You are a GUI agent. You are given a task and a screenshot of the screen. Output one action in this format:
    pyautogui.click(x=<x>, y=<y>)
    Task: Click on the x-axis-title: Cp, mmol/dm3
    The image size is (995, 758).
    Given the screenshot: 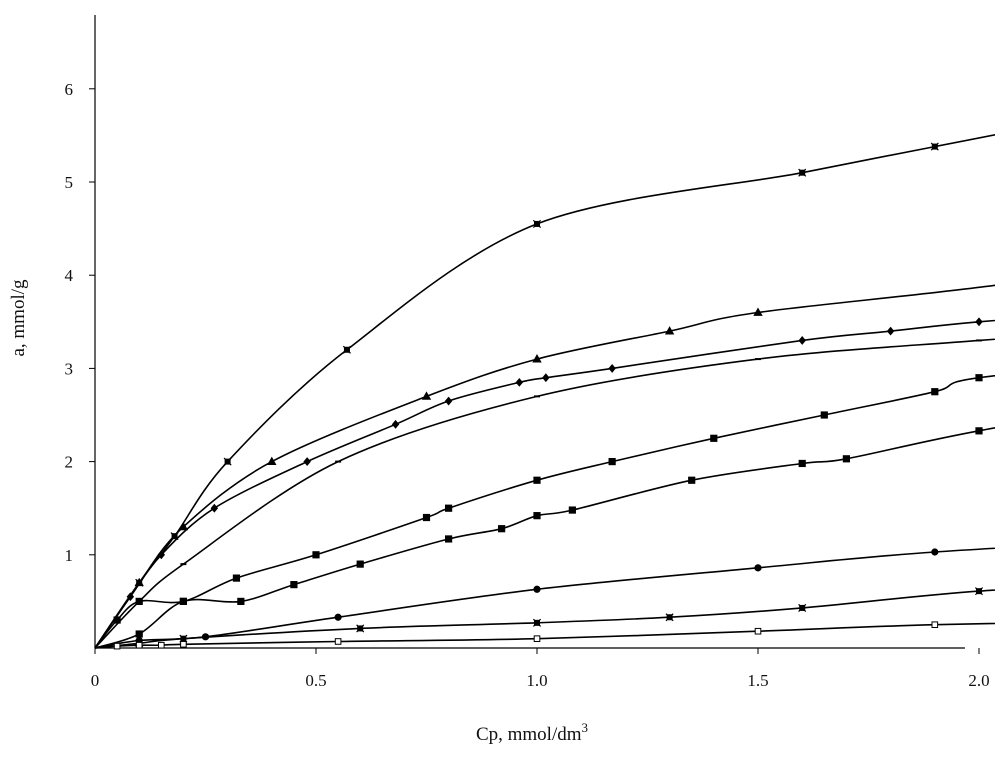 What is the action you would take?
    pyautogui.click(x=532, y=732)
    